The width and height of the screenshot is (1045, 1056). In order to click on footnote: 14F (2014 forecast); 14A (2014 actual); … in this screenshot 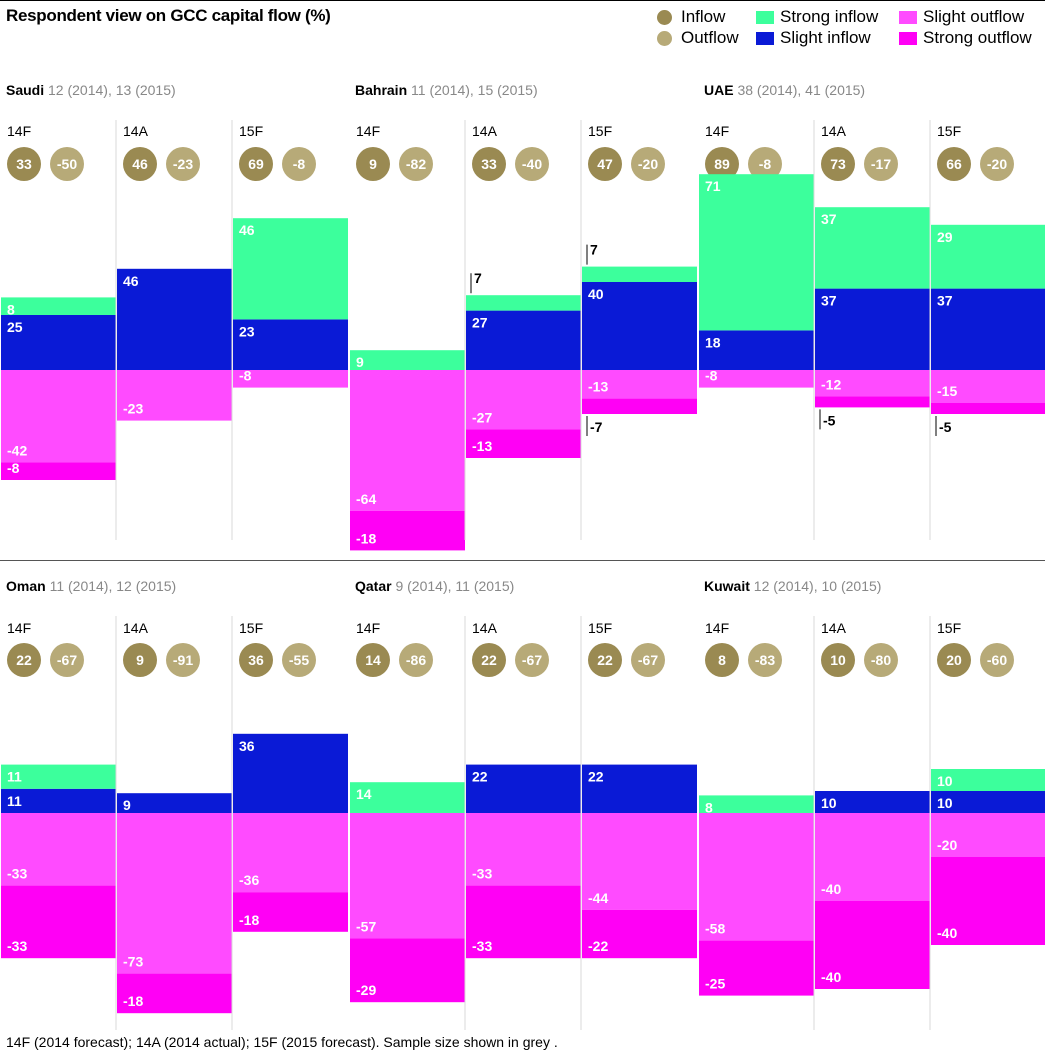, I will do `click(282, 1042)`.